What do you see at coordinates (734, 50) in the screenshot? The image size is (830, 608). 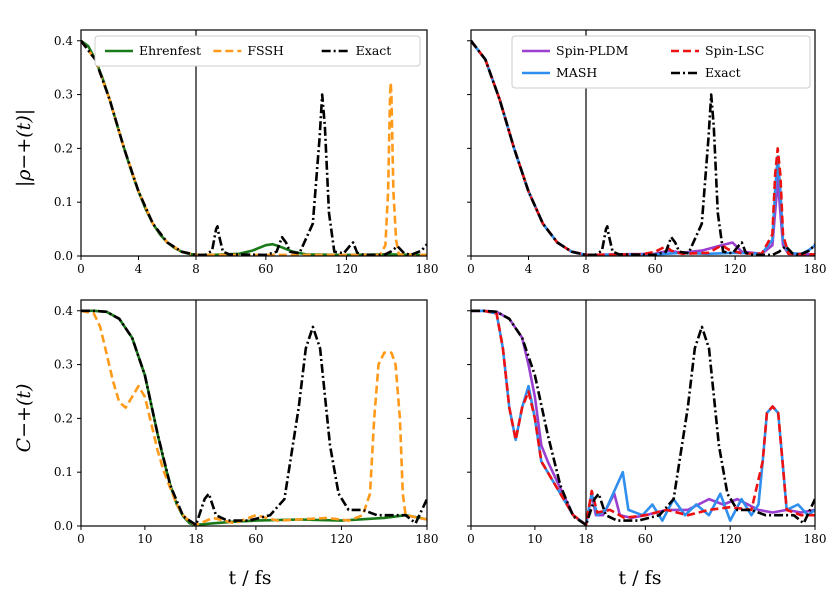 I see `legend-label: Spin-LSC` at bounding box center [734, 50].